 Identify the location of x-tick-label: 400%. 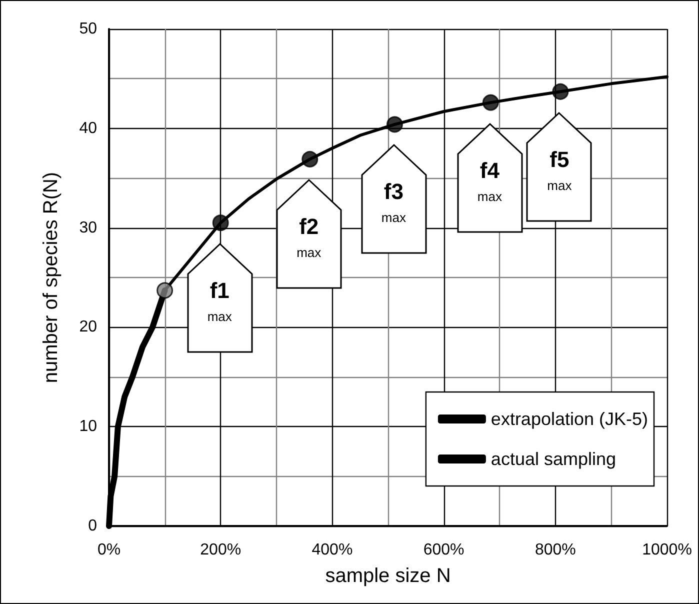
(332, 550).